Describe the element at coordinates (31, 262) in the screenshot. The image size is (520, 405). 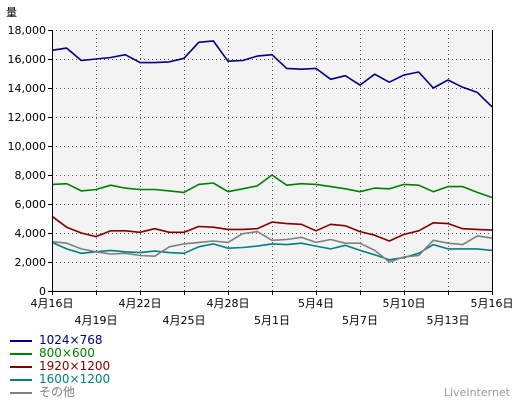
I see `y-tick-label: 2,000` at that location.